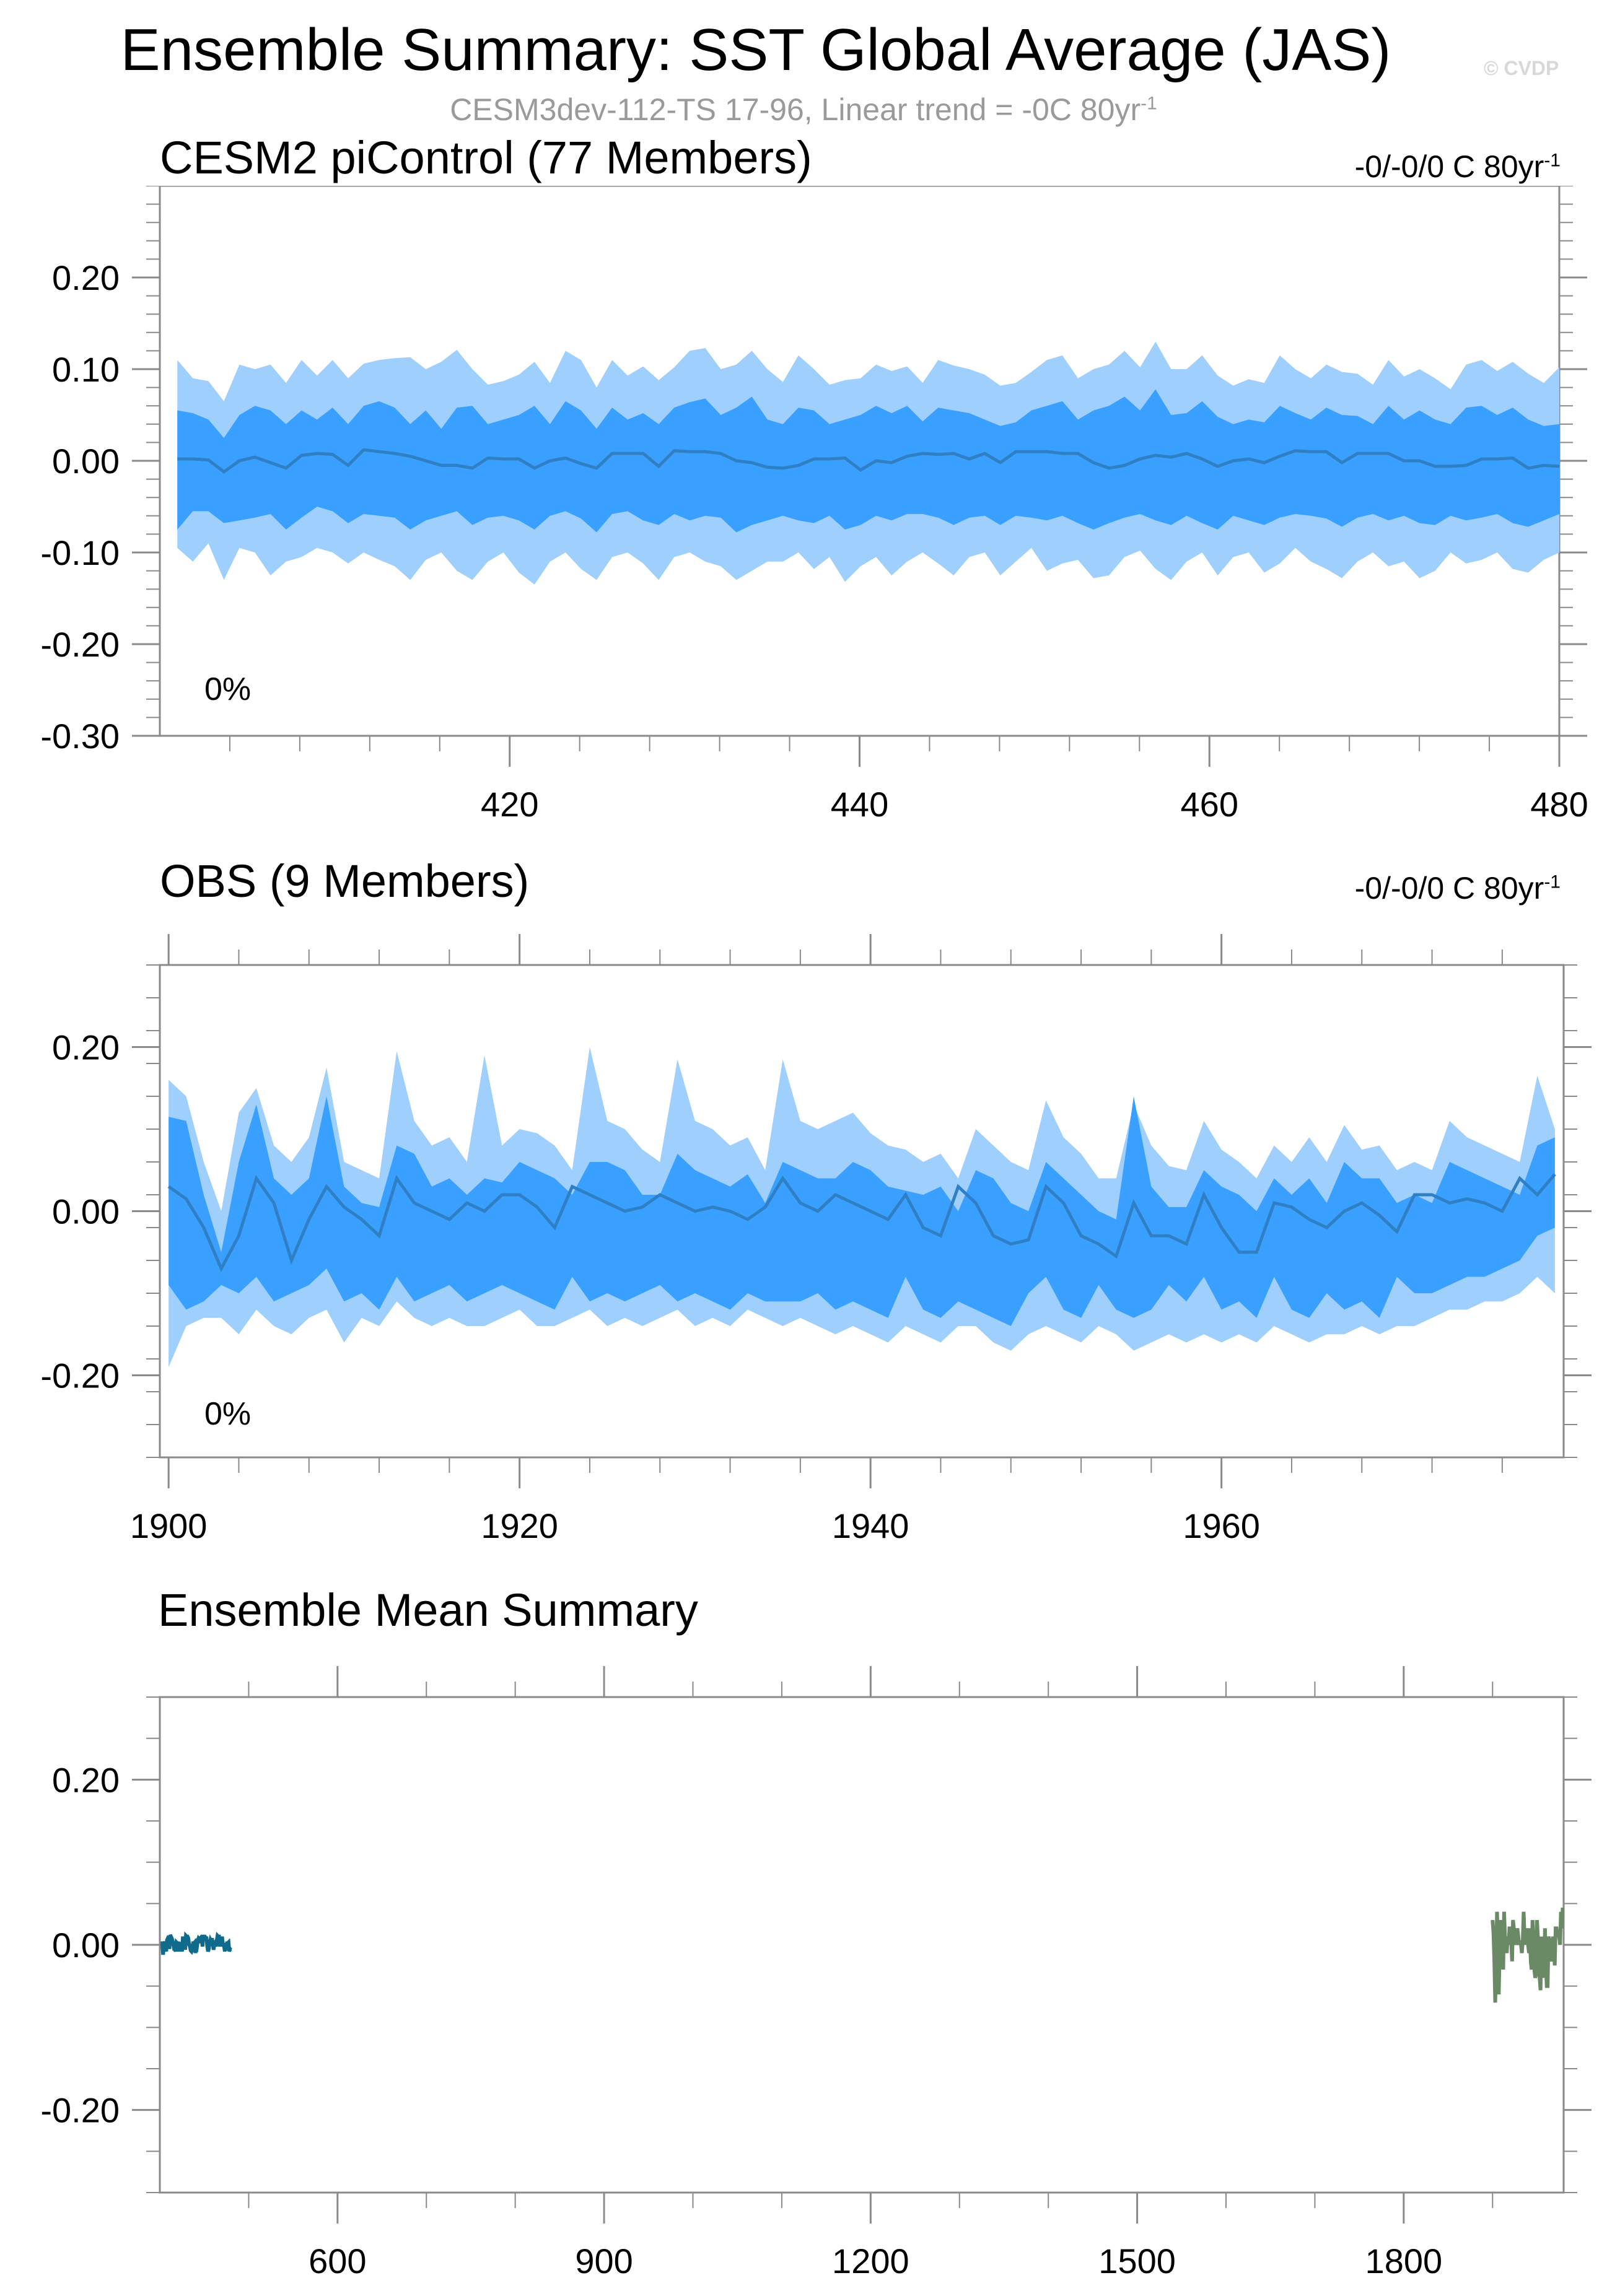  I want to click on x-tick-label: 1920, so click(519, 1525).